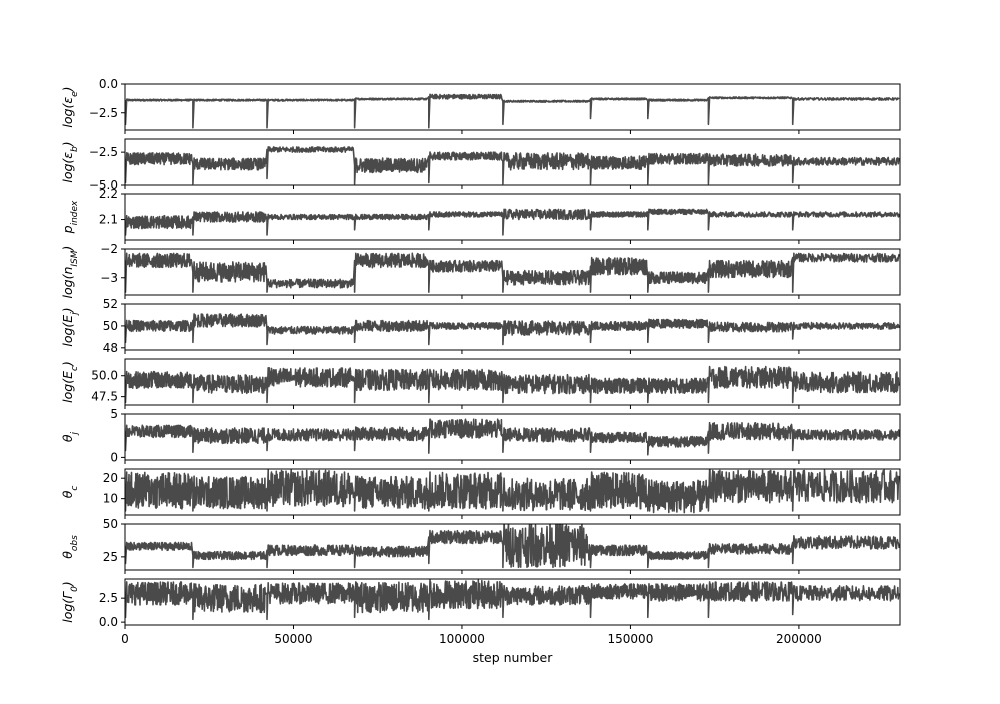 The width and height of the screenshot is (1000, 704). I want to click on panel-log_eps_e: 0.0 −2.5 log(εe), so click(480, 105).